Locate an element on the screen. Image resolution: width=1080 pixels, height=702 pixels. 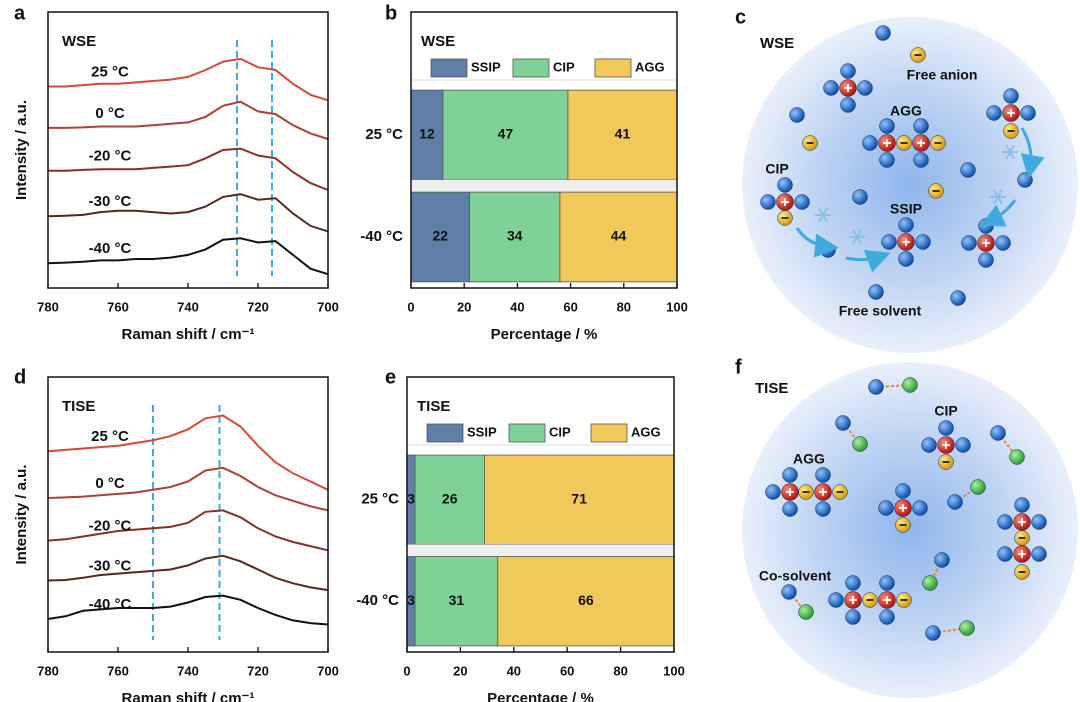
diagram-title: TISE is located at coordinates (771, 388).